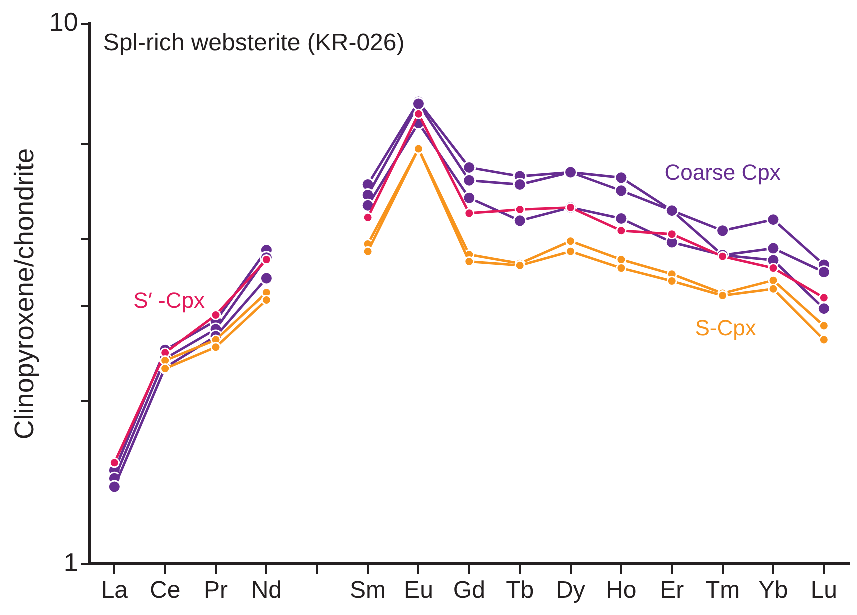 The height and width of the screenshot is (615, 857). Describe the element at coordinates (368, 590) in the screenshot. I see `x-tick-label: Sm` at that location.